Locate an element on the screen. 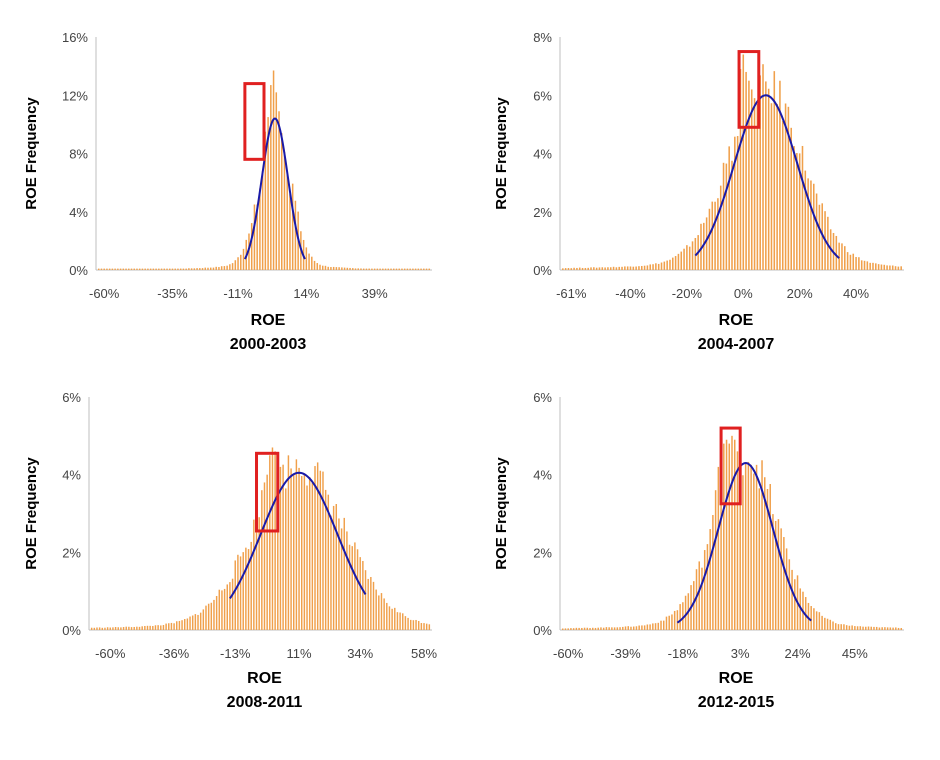 This screenshot has width=940, height=760. period-title: 2004-2007 is located at coordinates (736, 344).